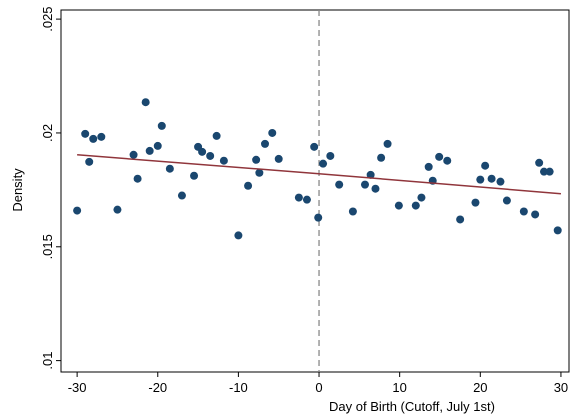 This screenshot has height=418, width=571. Describe the element at coordinates (480, 387) in the screenshot. I see `x-tick-label: 20` at that location.